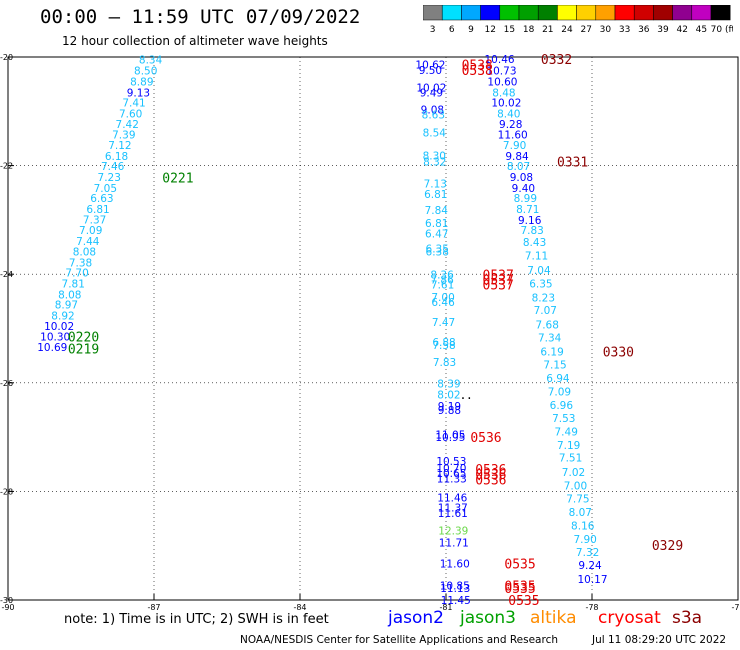 Image resolution: width=740 pixels, height=650 pixels. Describe the element at coordinates (583, 527) in the screenshot. I see `wave-height-label: 8.16` at that location.